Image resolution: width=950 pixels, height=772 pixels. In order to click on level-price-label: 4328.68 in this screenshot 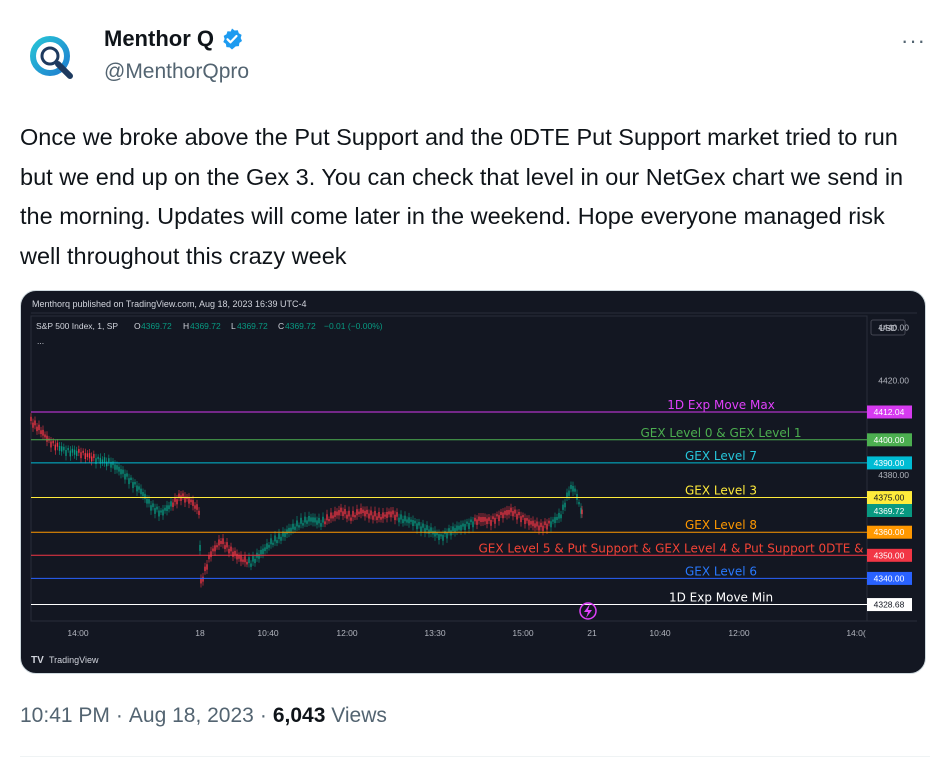, I will do `click(889, 605)`.